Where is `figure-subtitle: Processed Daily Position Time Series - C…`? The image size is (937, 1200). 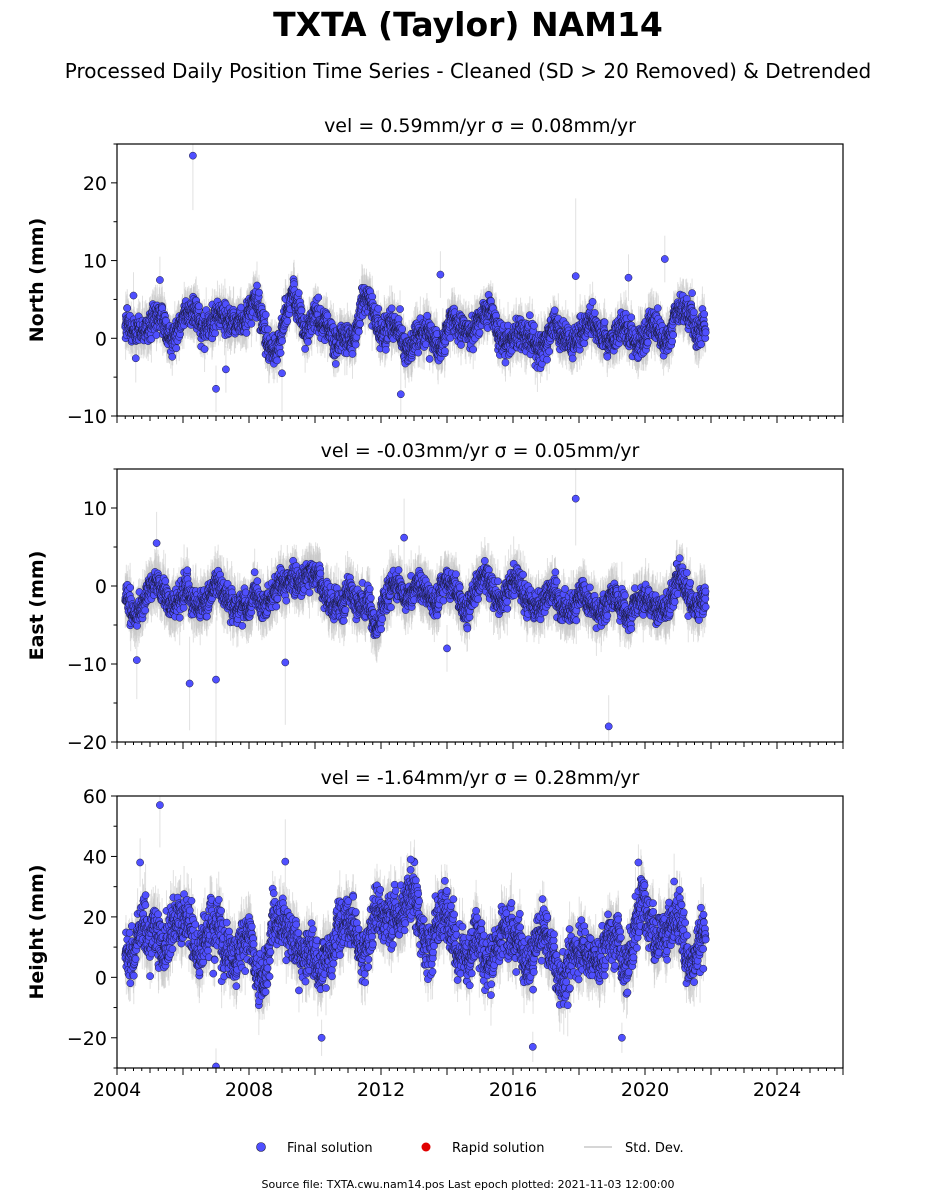 figure-subtitle: Processed Daily Position Time Series - C… is located at coordinates (468, 71).